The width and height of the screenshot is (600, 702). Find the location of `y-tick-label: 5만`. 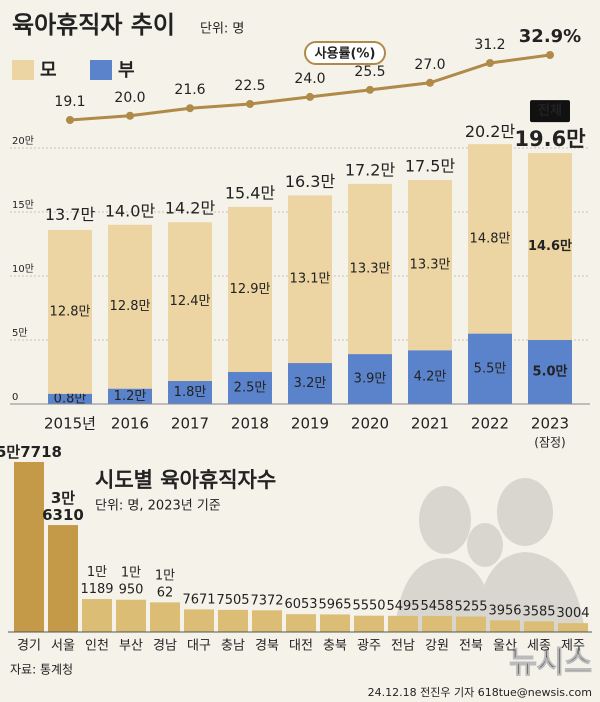

y-tick-label: 5만 is located at coordinates (20, 333).